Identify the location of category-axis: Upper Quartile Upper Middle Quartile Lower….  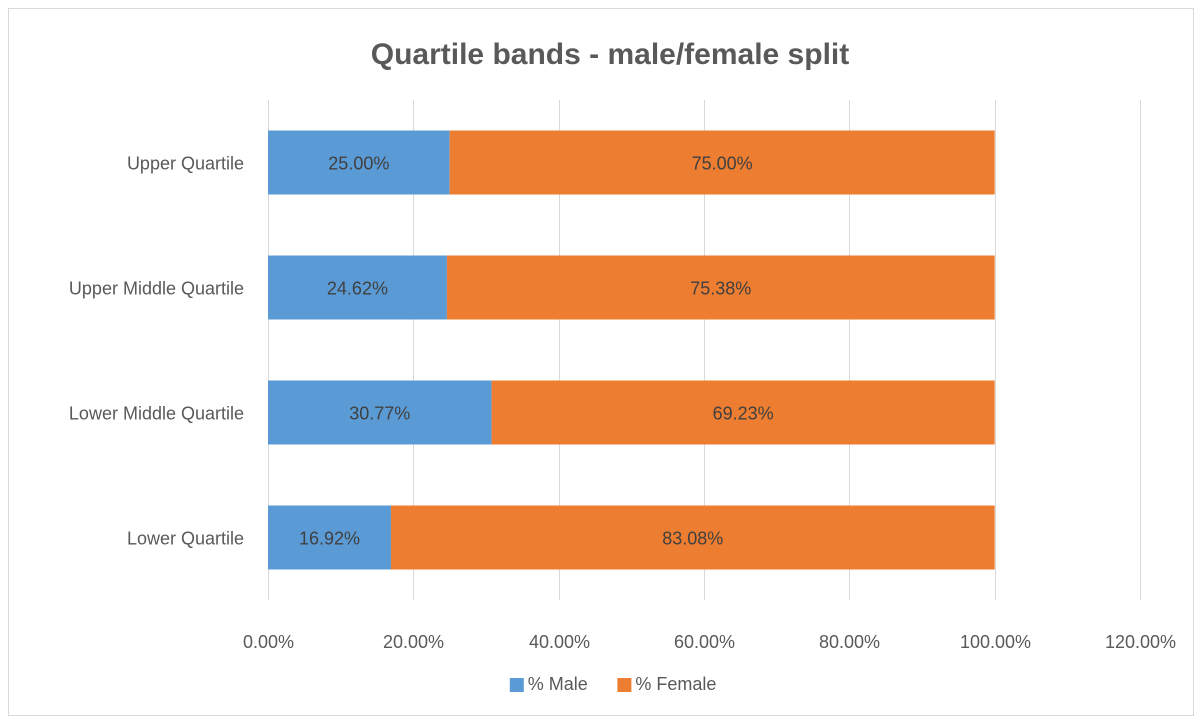
(156, 351).